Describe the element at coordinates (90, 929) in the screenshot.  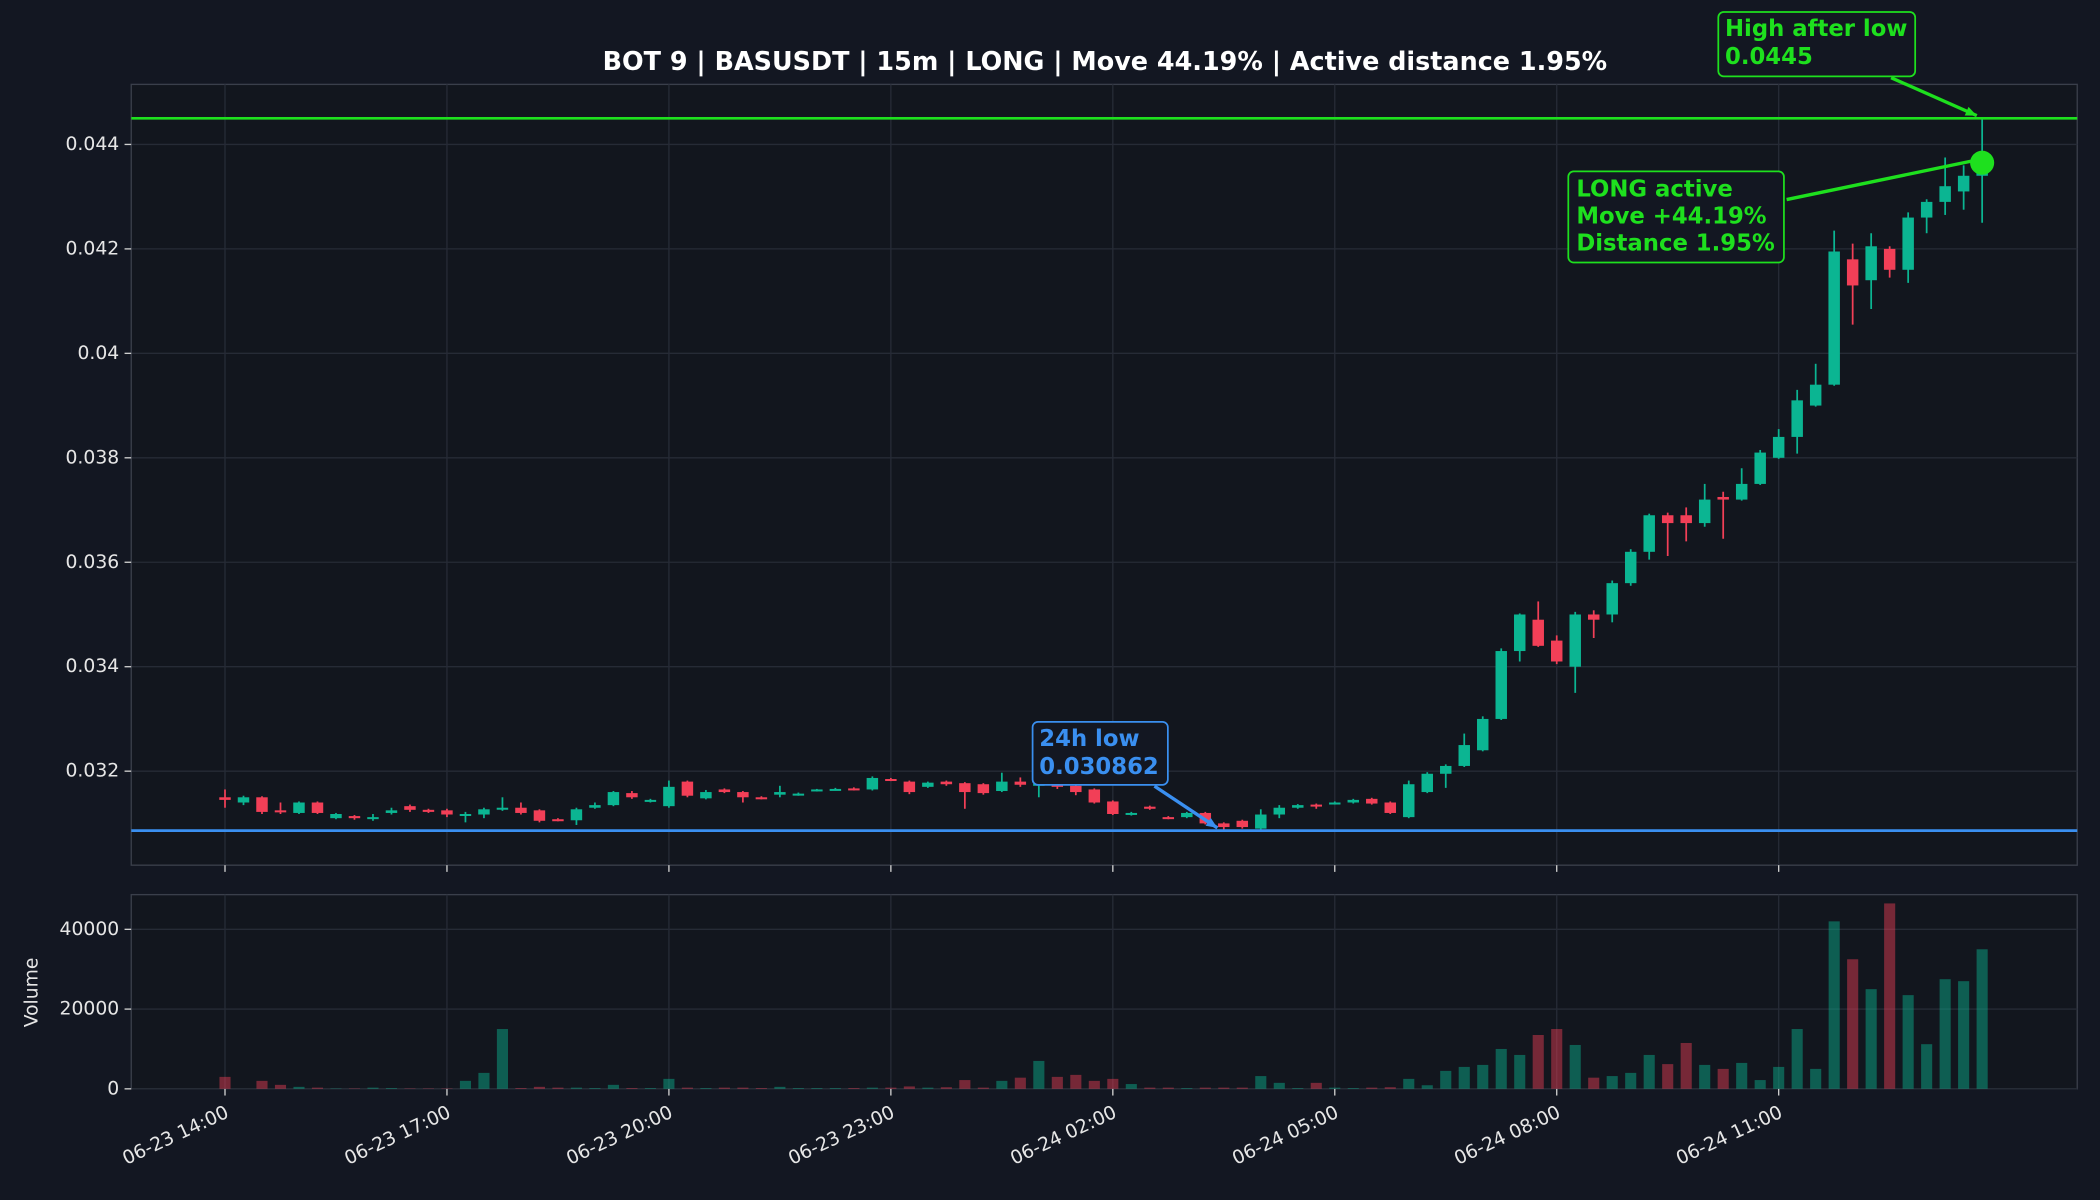
I see `y-tick-label: 40000` at that location.